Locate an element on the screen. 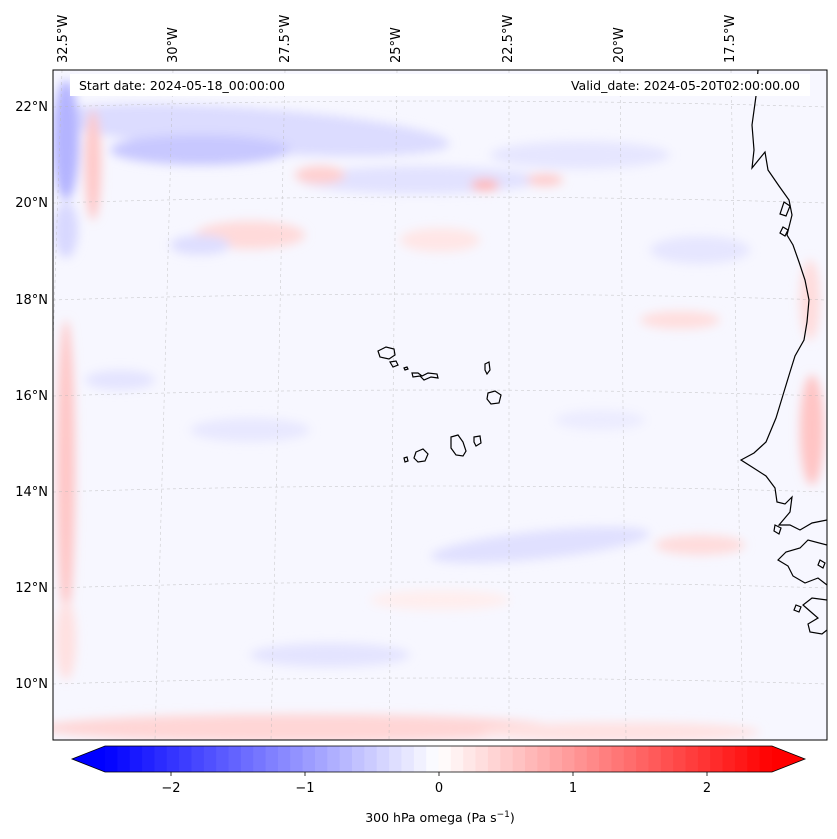  colorbar-outline is located at coordinates (438, 759).